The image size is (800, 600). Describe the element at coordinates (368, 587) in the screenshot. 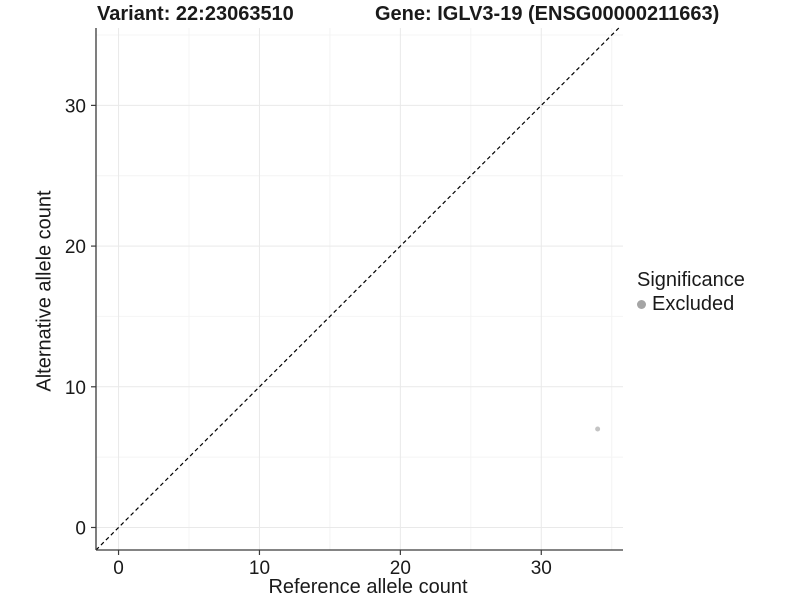

I see `x-axis-label: Reference allele count` at that location.